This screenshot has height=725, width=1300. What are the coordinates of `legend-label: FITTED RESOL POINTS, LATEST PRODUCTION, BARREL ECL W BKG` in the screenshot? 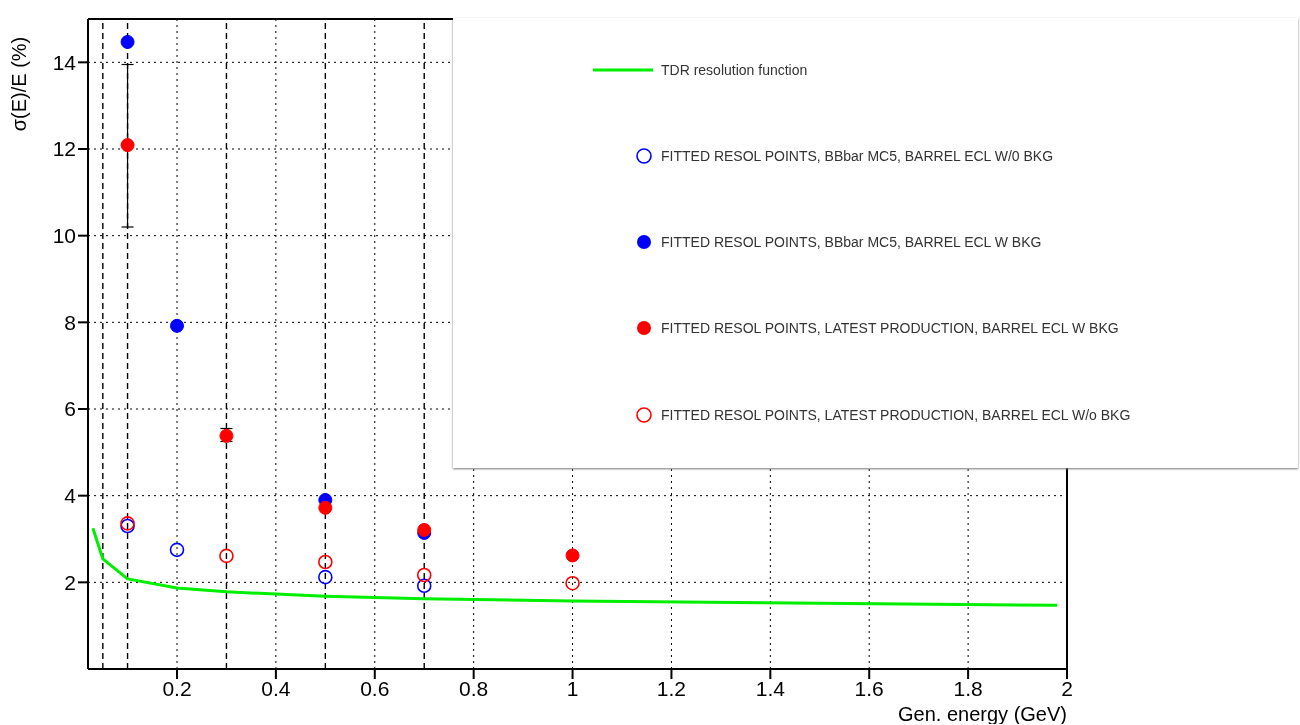 It's located at (890, 328).